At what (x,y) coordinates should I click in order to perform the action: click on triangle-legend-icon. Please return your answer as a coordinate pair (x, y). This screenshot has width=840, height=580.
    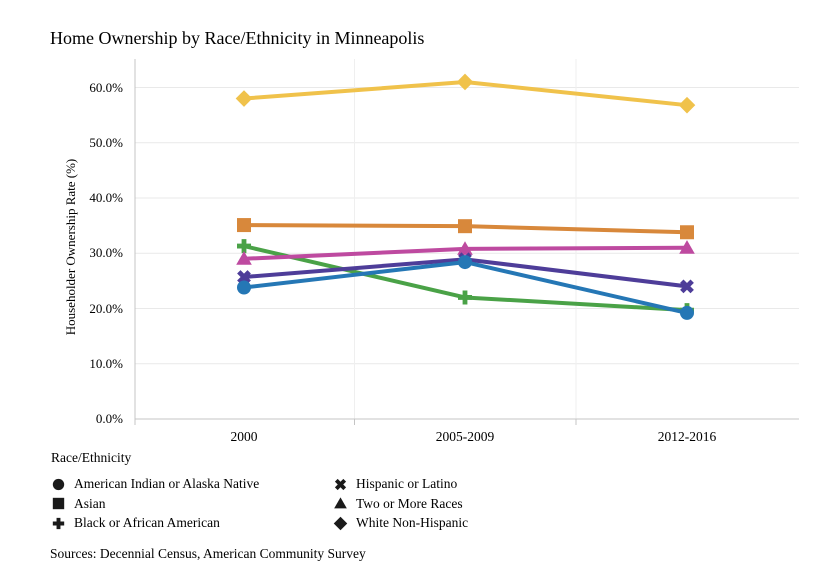
    Looking at the image, I should click on (340, 503).